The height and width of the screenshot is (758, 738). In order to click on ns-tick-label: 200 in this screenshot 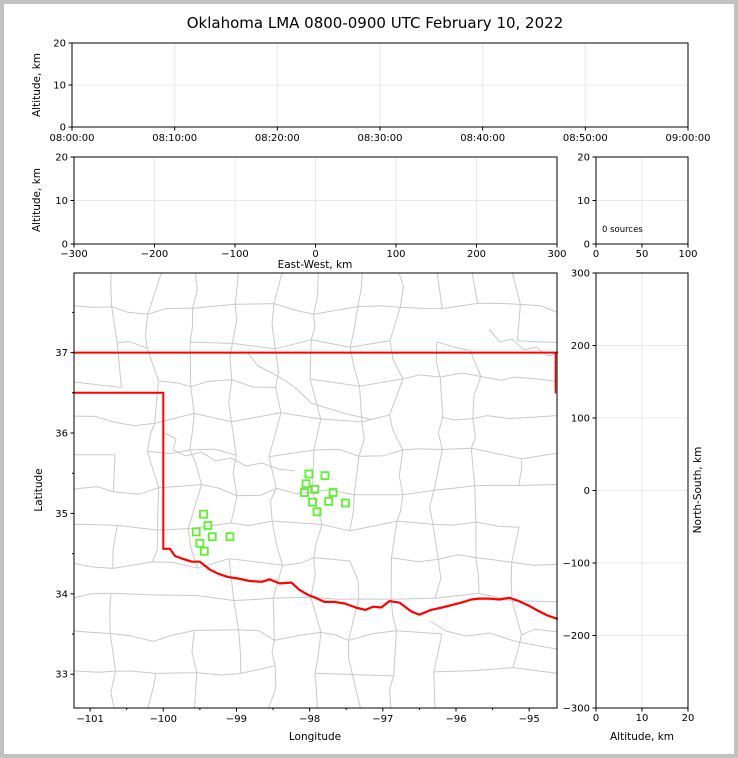, I will do `click(580, 346)`.